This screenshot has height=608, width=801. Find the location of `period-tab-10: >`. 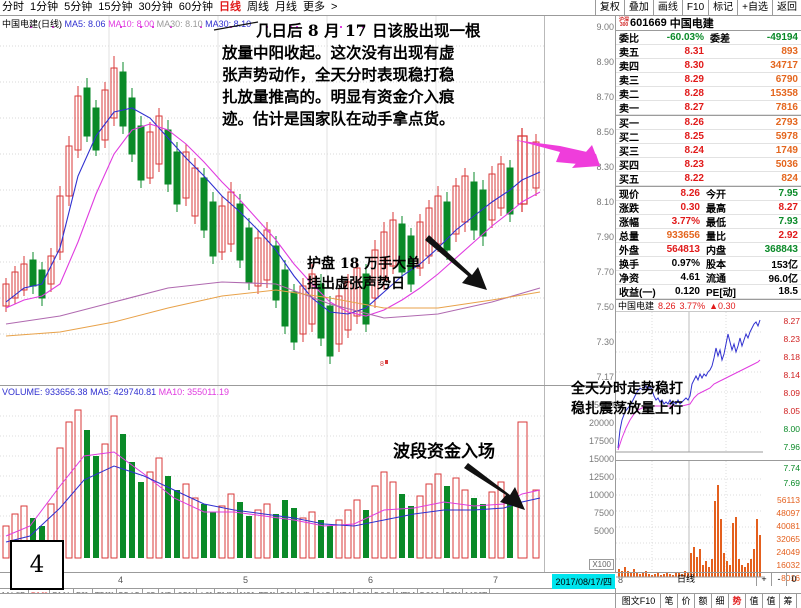

period-tab-10: > is located at coordinates (334, 7).